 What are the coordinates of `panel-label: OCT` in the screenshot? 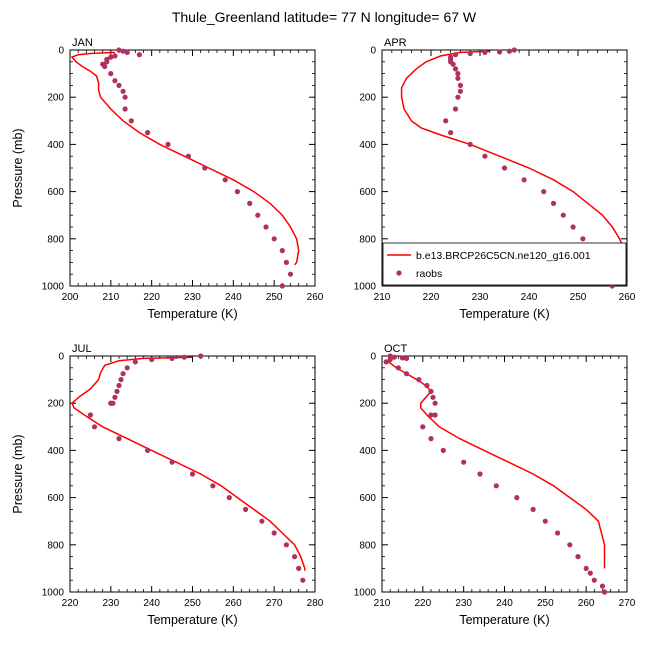 It's located at (396, 349).